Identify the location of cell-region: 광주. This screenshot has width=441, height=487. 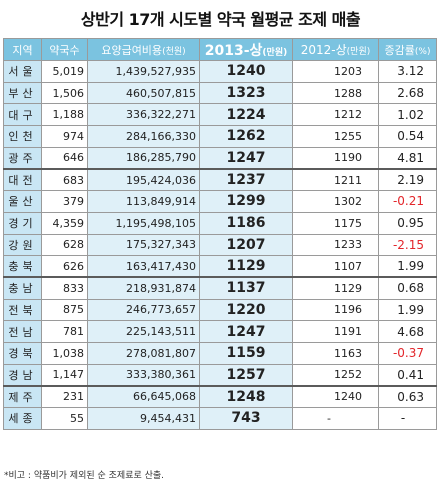
(22, 158).